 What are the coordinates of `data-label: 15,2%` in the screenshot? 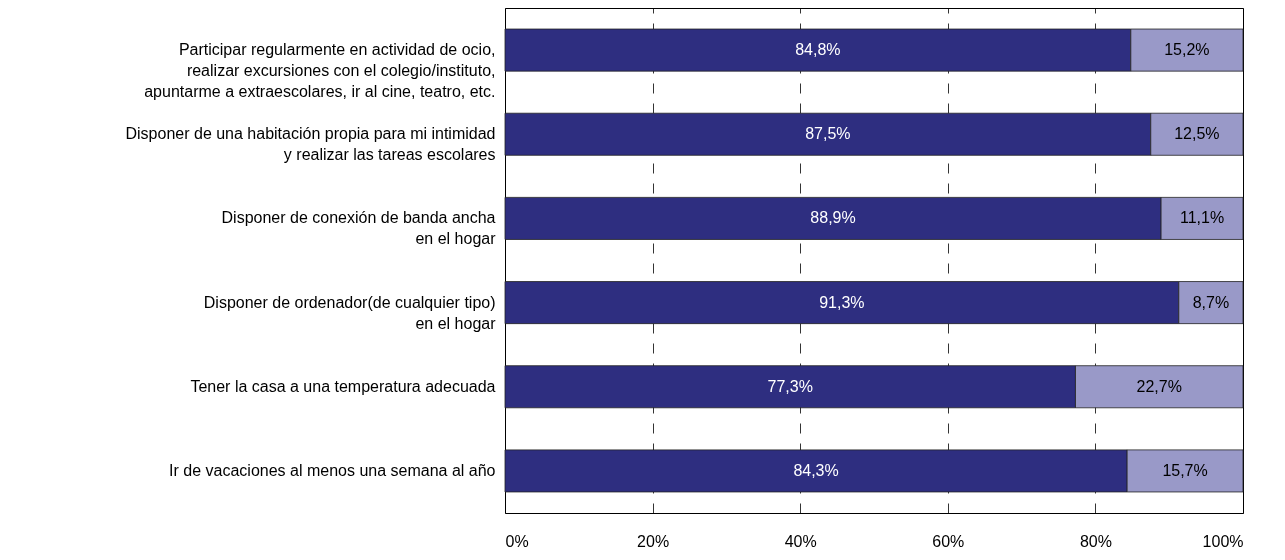 It's located at (1187, 50).